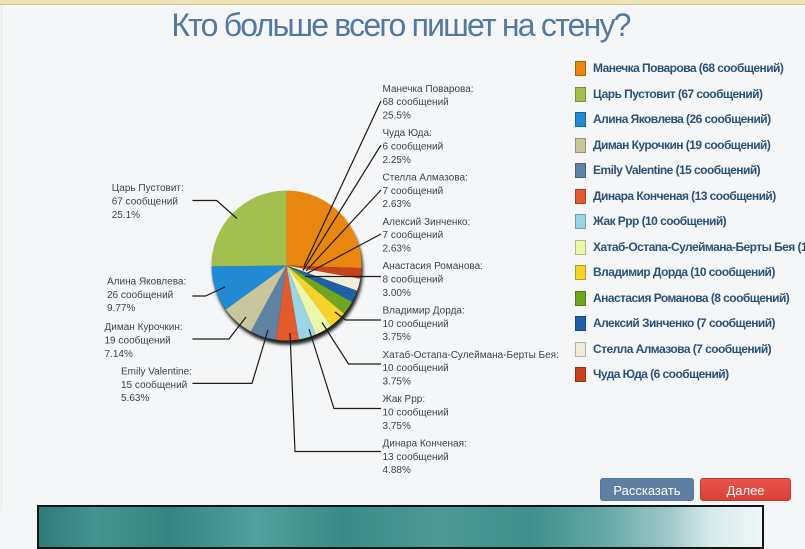  Describe the element at coordinates (119, 354) in the screenshot. I see `svg-text: 7.14%` at that location.